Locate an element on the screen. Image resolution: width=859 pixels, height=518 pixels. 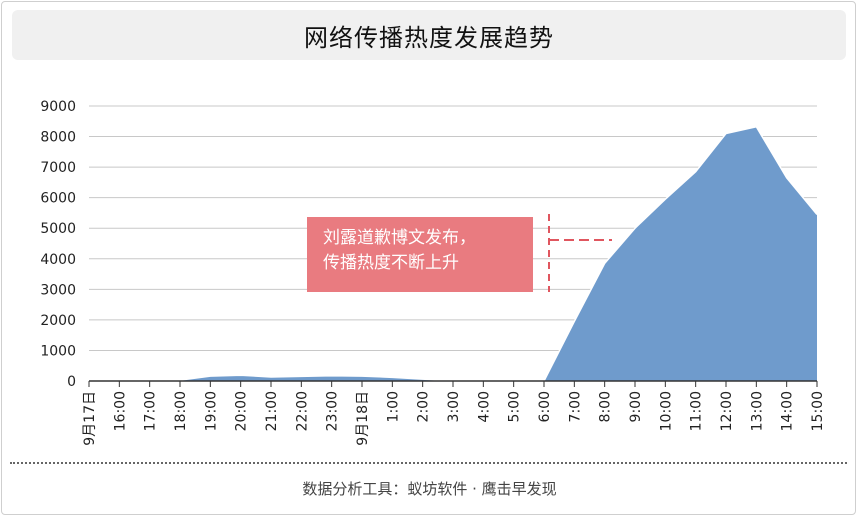
y-tick-label: 3000 is located at coordinates (58, 290).